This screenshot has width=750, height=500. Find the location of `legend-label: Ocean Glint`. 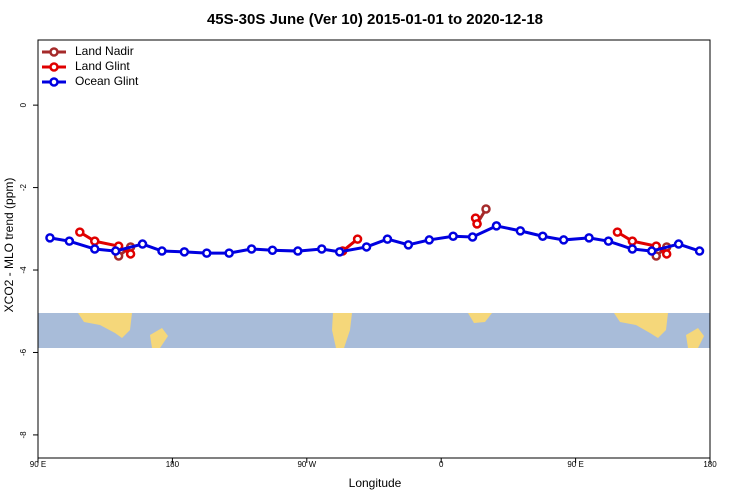

legend-label: Ocean Glint is located at coordinates (107, 81).